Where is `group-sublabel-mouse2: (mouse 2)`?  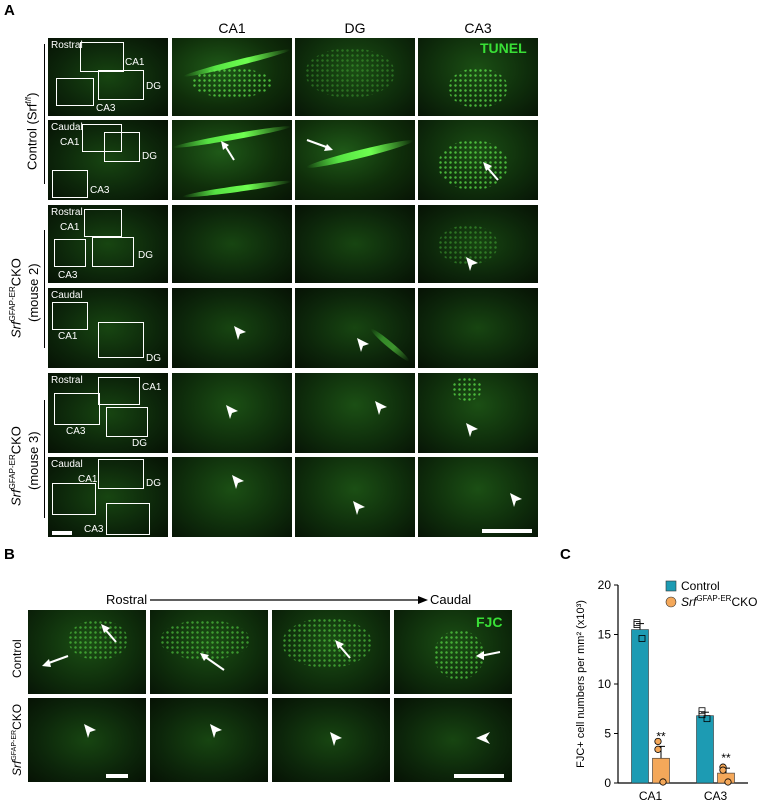 group-sublabel-mouse2: (mouse 2) is located at coordinates (33, 292).